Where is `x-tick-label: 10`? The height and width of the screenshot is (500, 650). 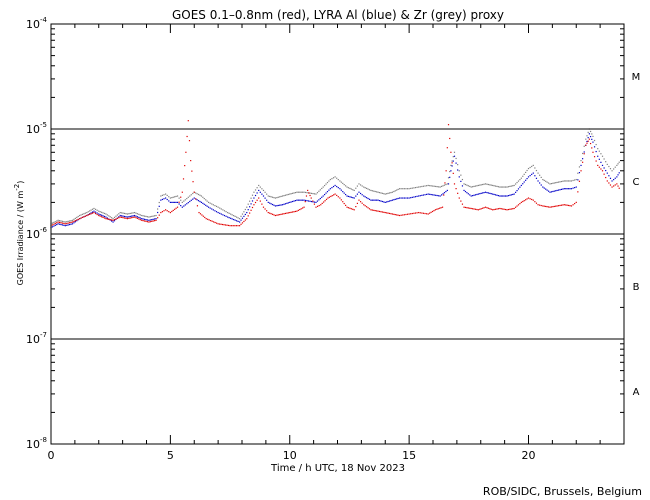 x-tick-label: 10 is located at coordinates (290, 455).